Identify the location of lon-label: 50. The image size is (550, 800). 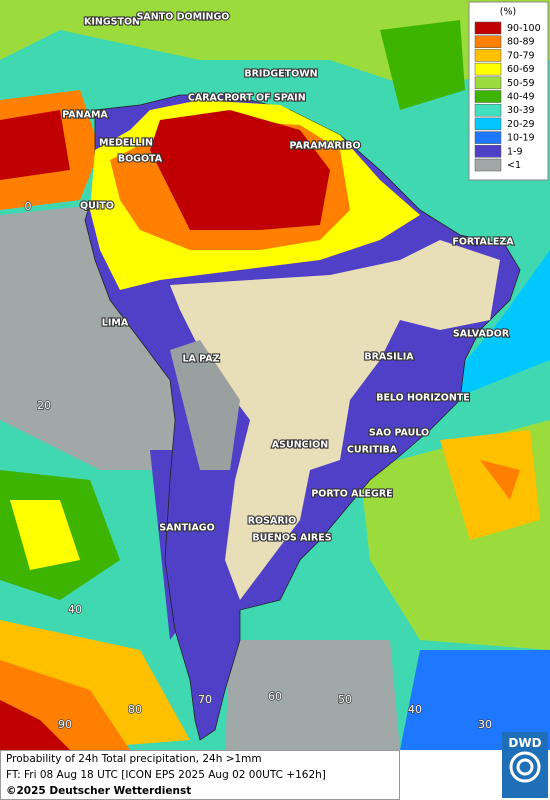
(345, 699).